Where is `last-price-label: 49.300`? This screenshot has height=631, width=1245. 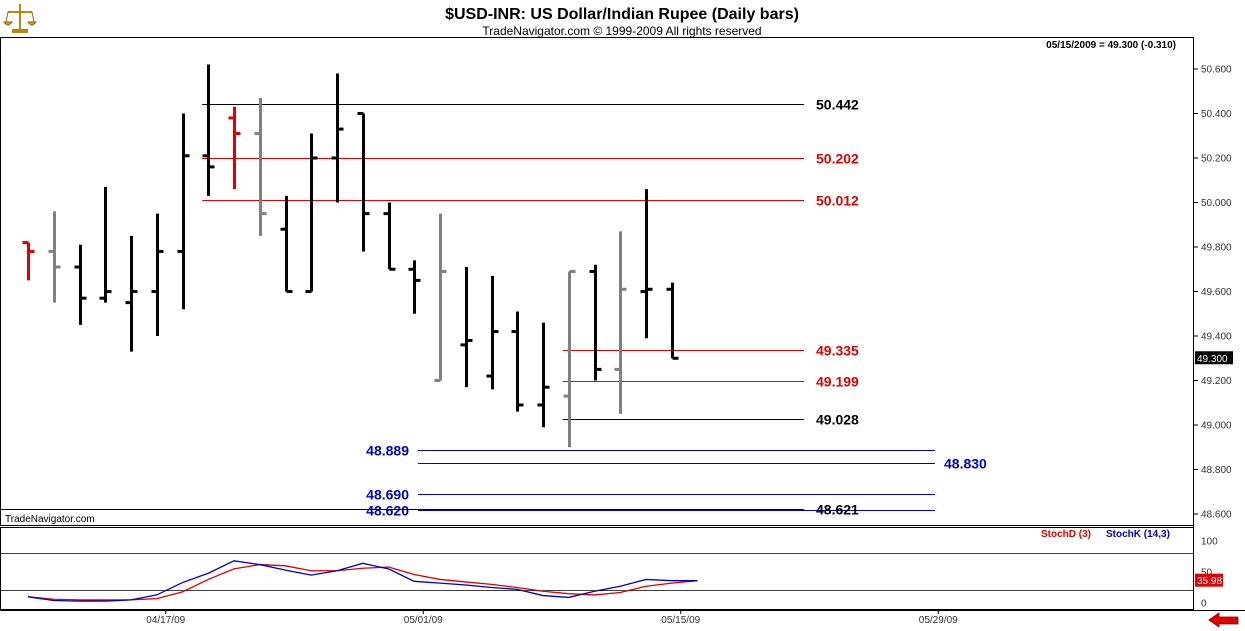 last-price-label: 49.300 is located at coordinates (1212, 359).